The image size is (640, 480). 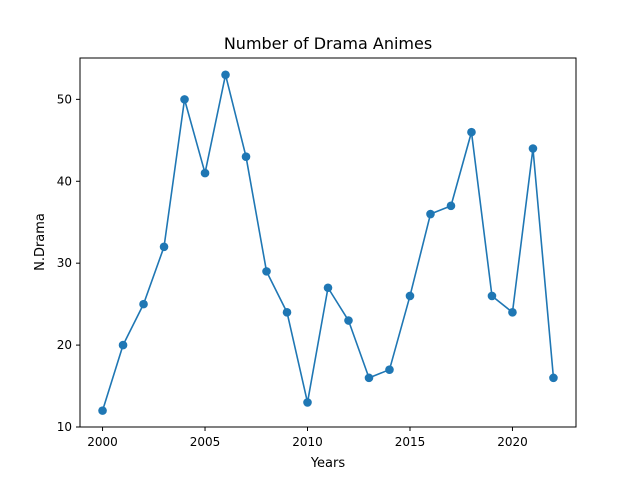 I want to click on y-axis-label: N.Drama, so click(x=40, y=242).